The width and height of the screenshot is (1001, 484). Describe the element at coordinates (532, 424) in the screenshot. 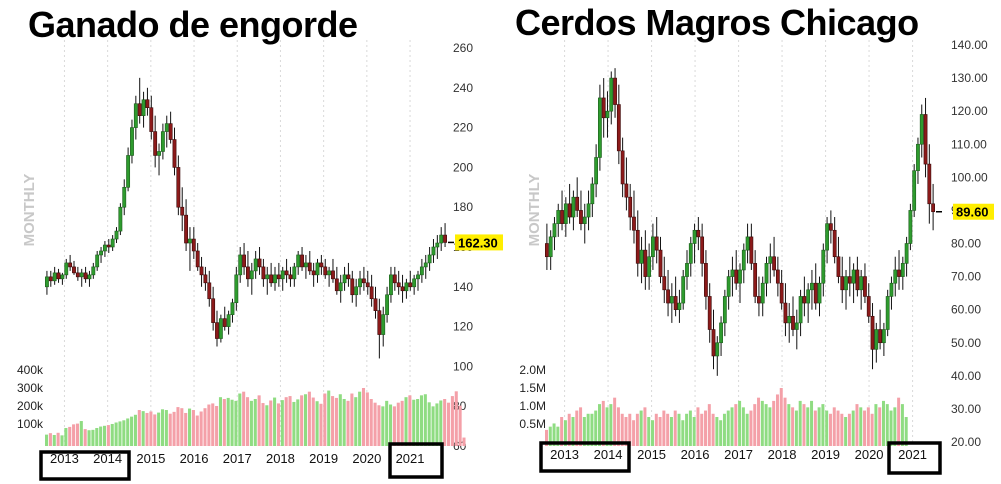

I see `volume-tick-label: 0.5M` at that location.